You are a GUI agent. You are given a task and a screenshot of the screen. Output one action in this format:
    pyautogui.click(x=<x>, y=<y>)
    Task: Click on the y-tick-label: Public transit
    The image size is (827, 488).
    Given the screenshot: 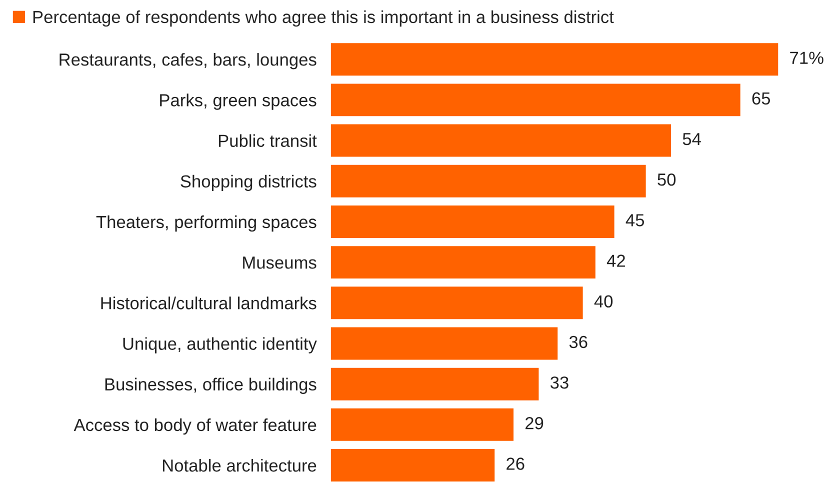 What is the action you would take?
    pyautogui.click(x=267, y=140)
    